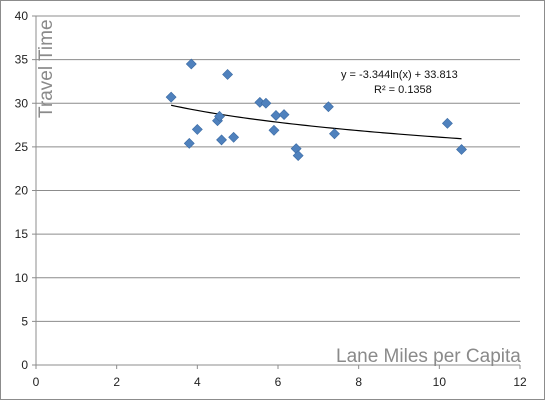 The width and height of the screenshot is (545, 400). What do you see at coordinates (22, 16) in the screenshot?
I see `y-tick-label-40: 40` at bounding box center [22, 16].